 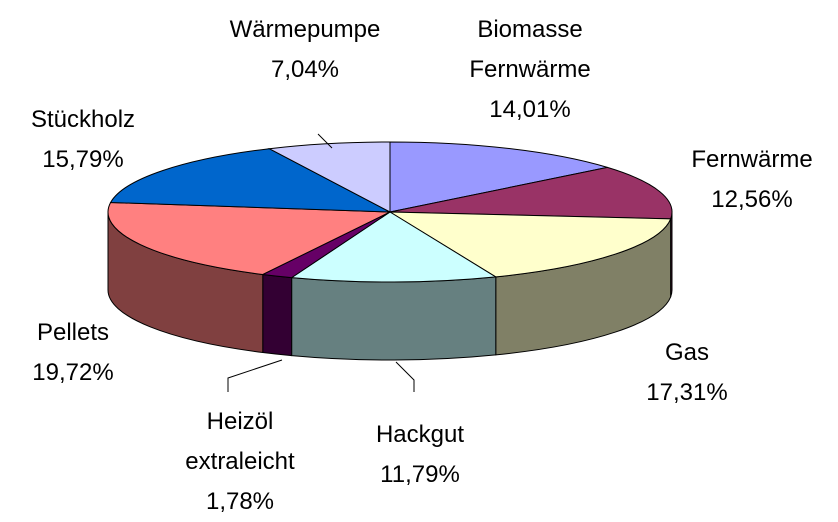 I want to click on leader-lines, so click(x=321, y=262).